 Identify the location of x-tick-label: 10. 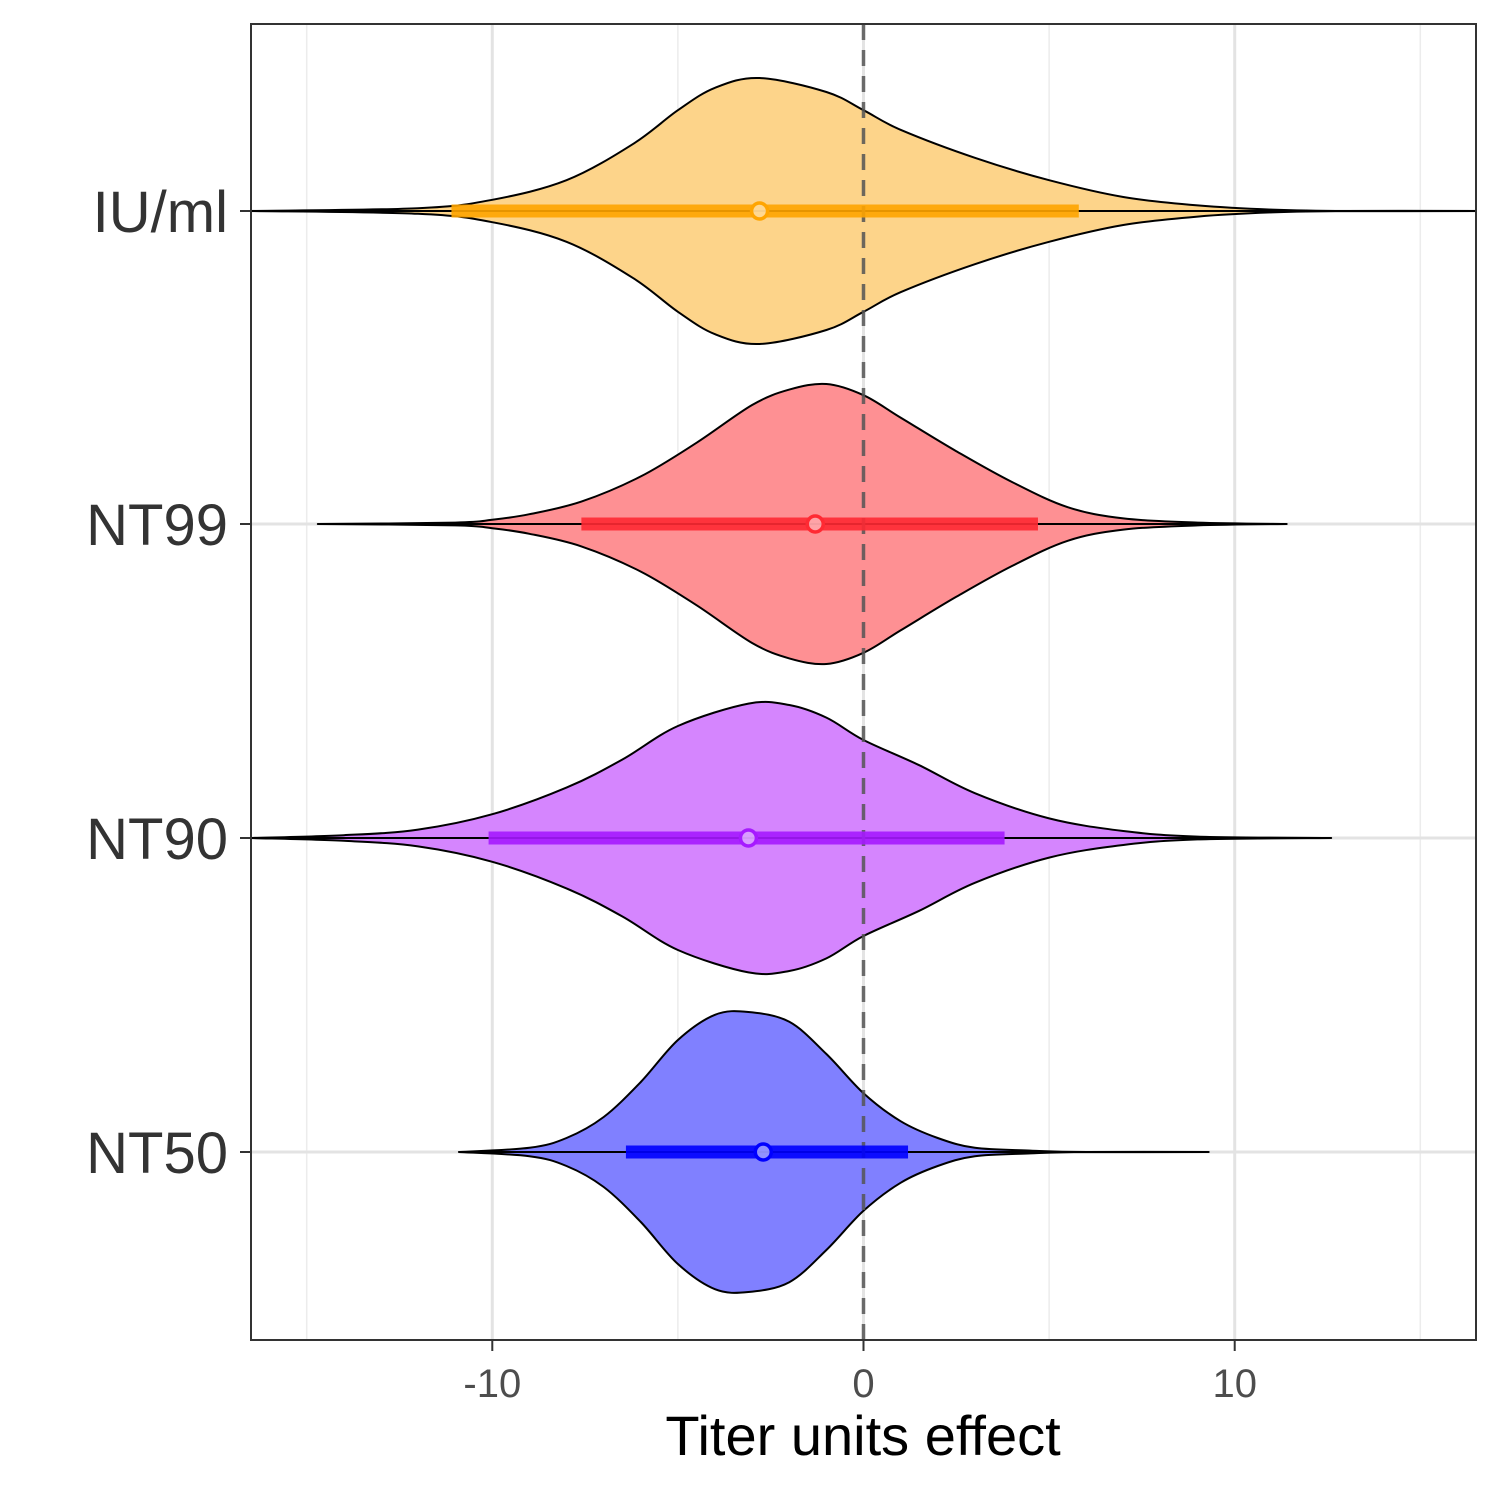
(1234, 1384).